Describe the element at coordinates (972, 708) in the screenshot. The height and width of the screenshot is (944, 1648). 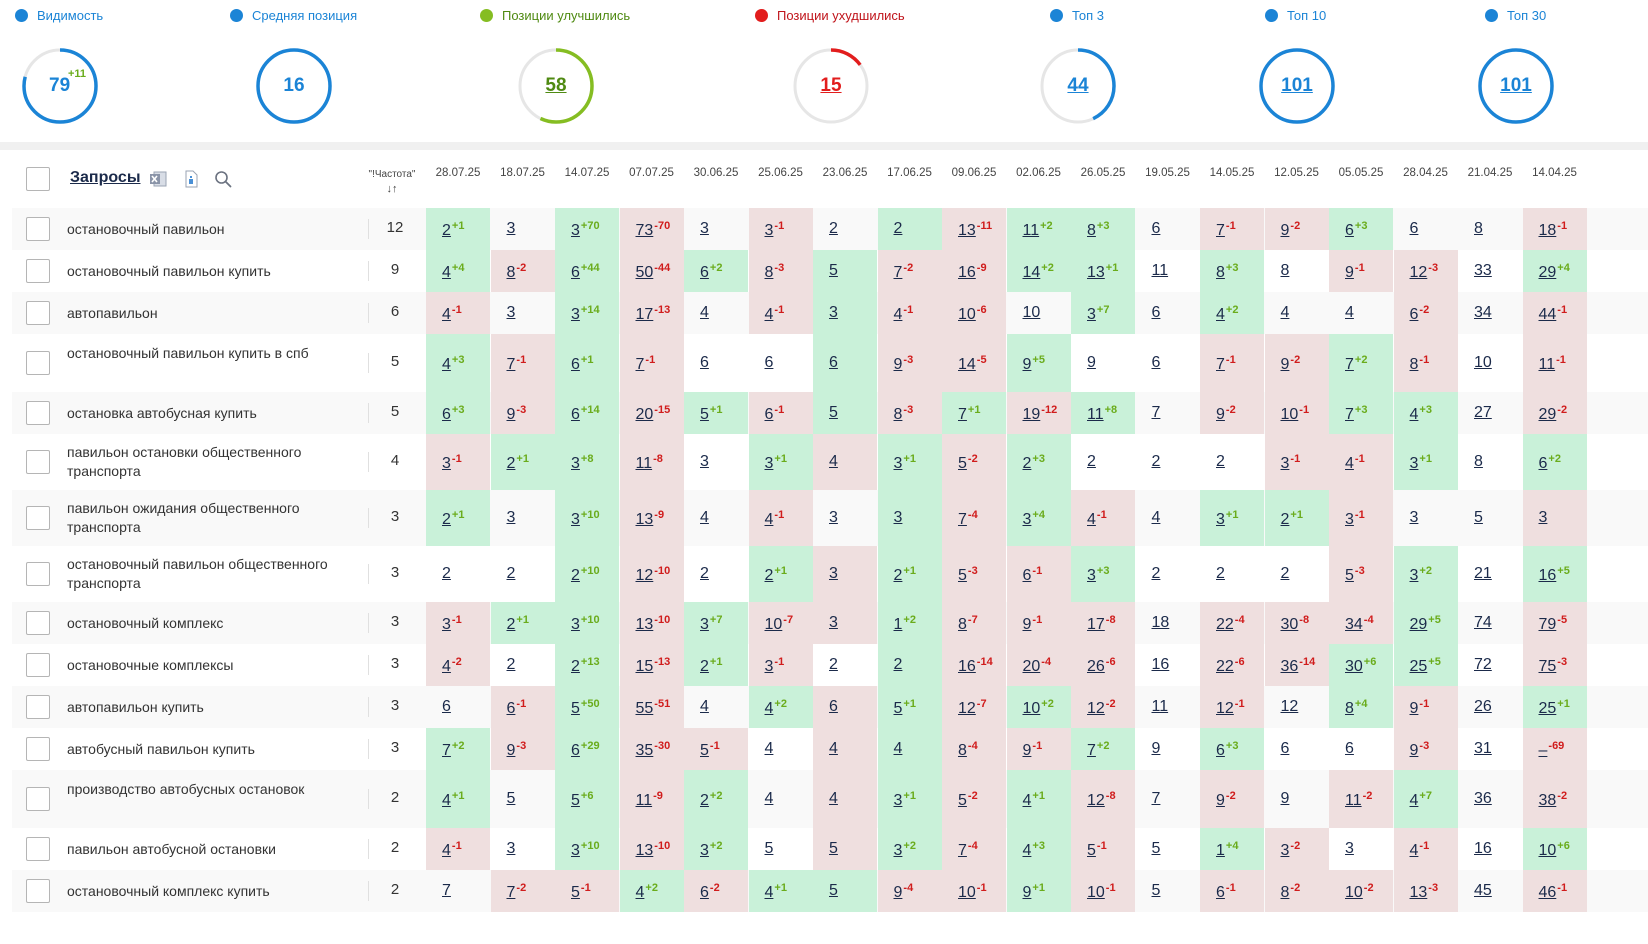
I see `position-link: 12-7` at that location.